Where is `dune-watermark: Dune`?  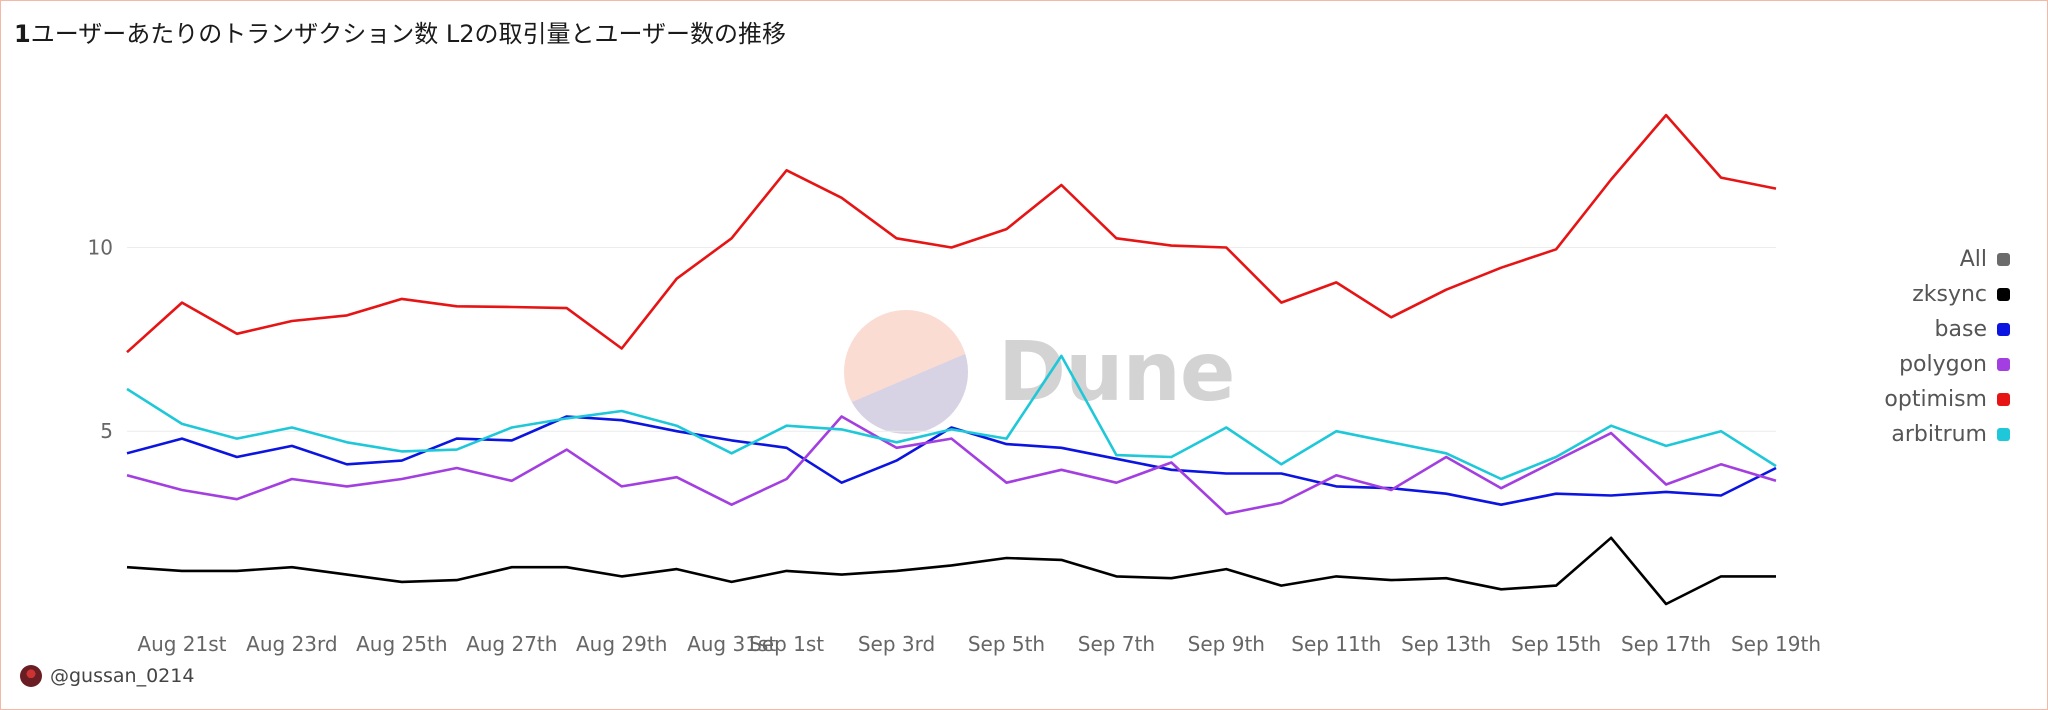
dune-watermark: Dune is located at coordinates (1039, 372).